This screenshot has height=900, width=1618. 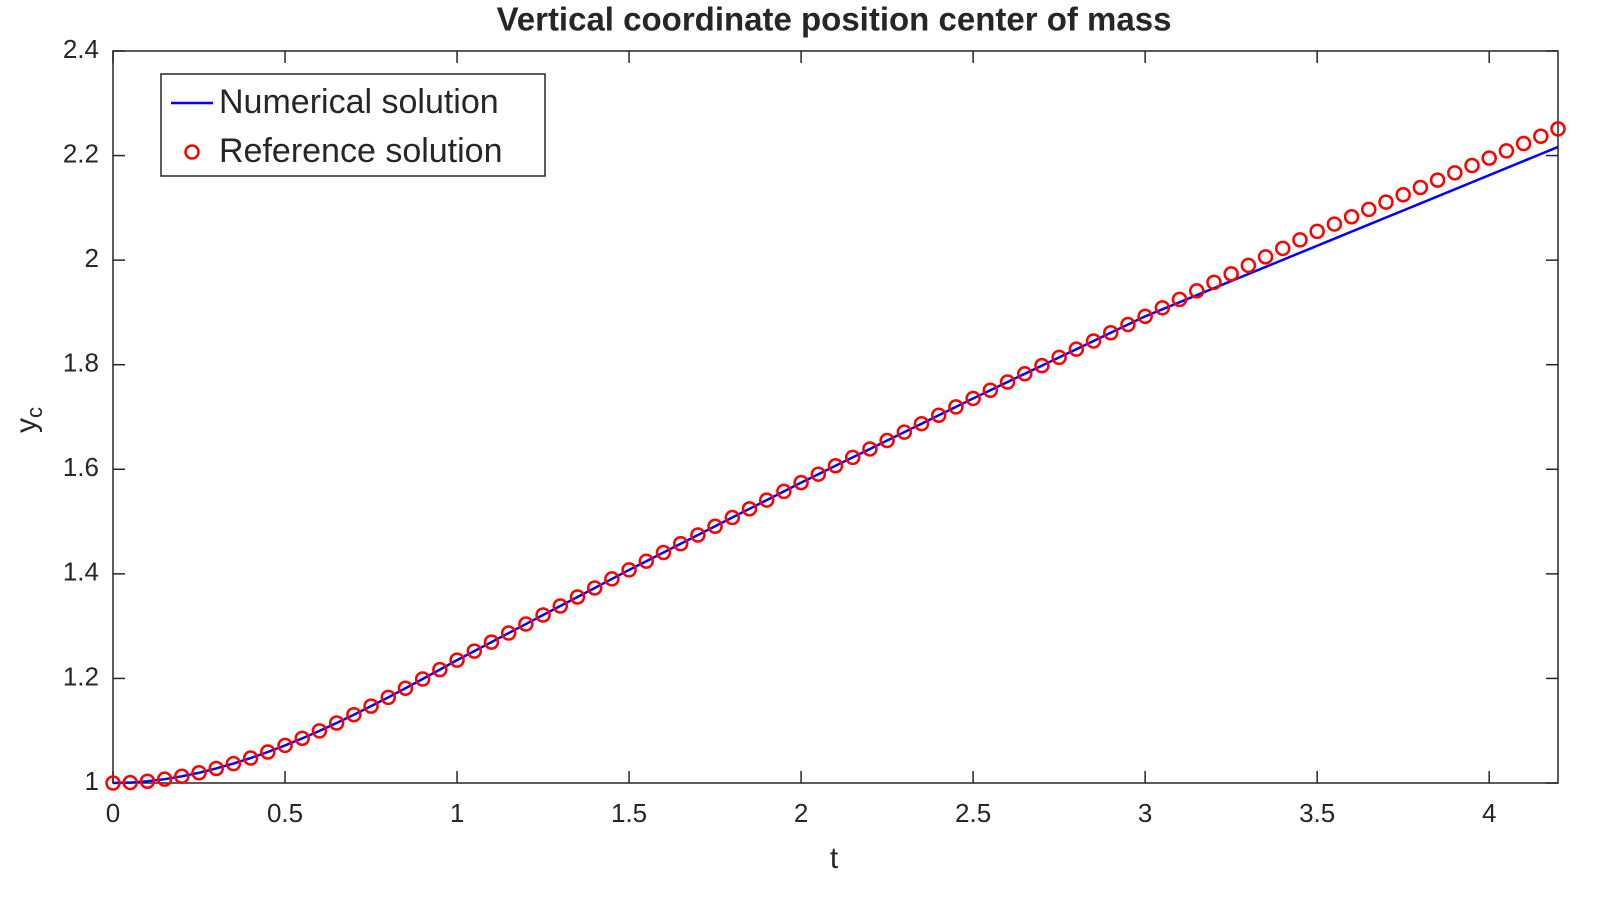 What do you see at coordinates (81, 676) in the screenshot?
I see `y-tick-label: 1.2` at bounding box center [81, 676].